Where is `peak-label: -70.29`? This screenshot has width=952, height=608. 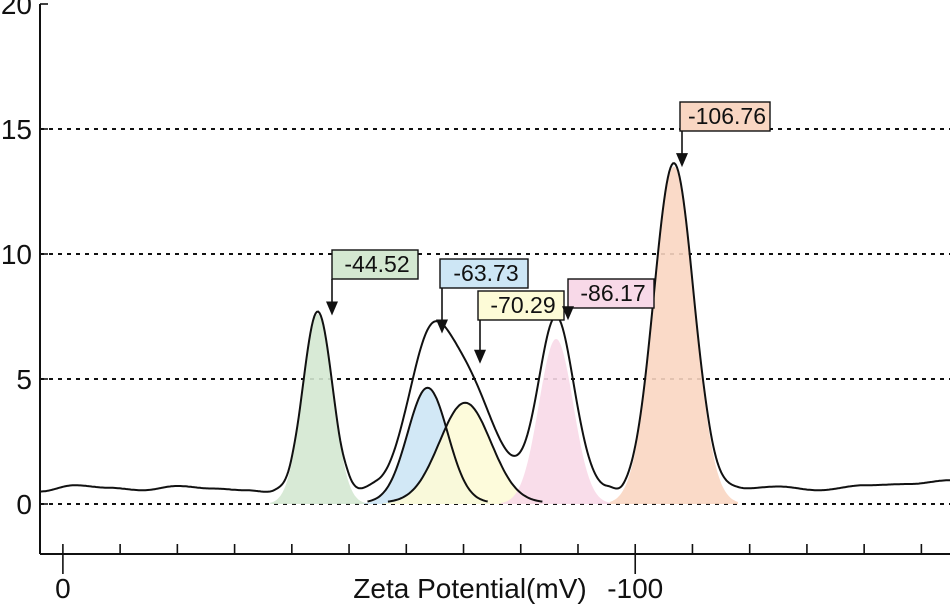 peak-label: -70.29 is located at coordinates (522, 305).